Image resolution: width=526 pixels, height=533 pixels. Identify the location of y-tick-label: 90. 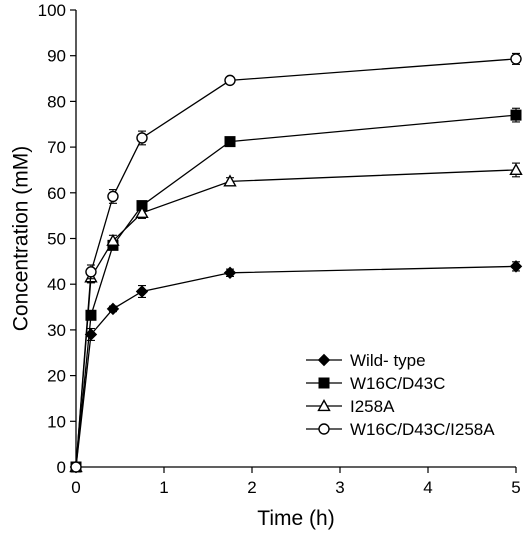
(56, 56).